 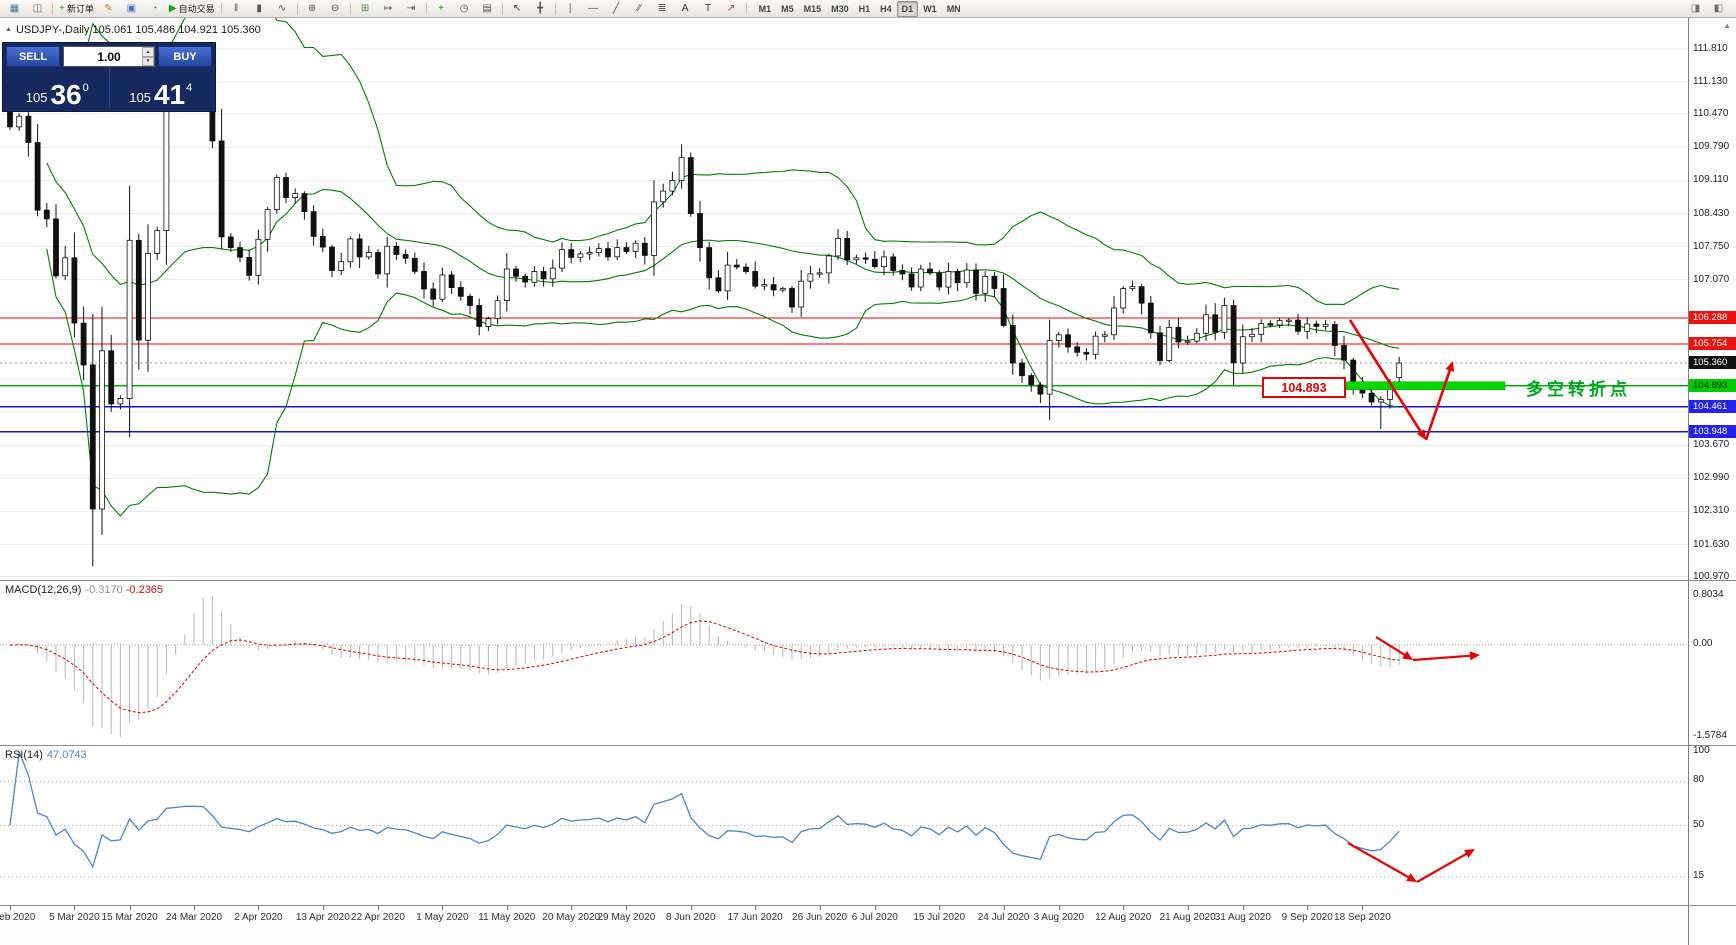 What do you see at coordinates (1695, 8) in the screenshot?
I see `window-split-icon: ◨` at bounding box center [1695, 8].